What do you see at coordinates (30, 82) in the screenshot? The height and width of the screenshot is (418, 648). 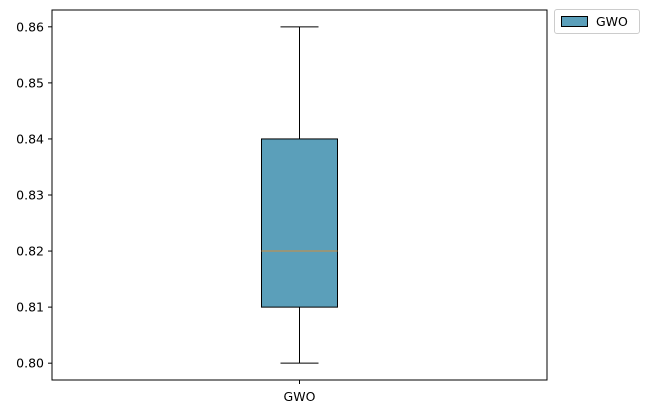 I see `y-tick-label: 0.85` at bounding box center [30, 82].